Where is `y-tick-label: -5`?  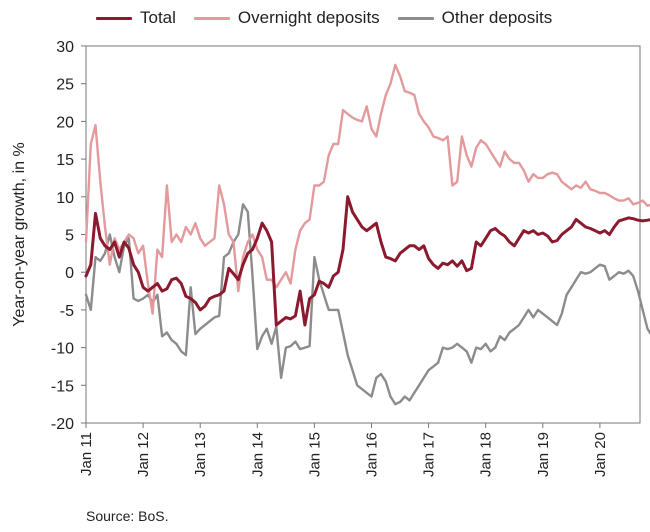 y-tick-label: -5 is located at coordinates (67, 311).